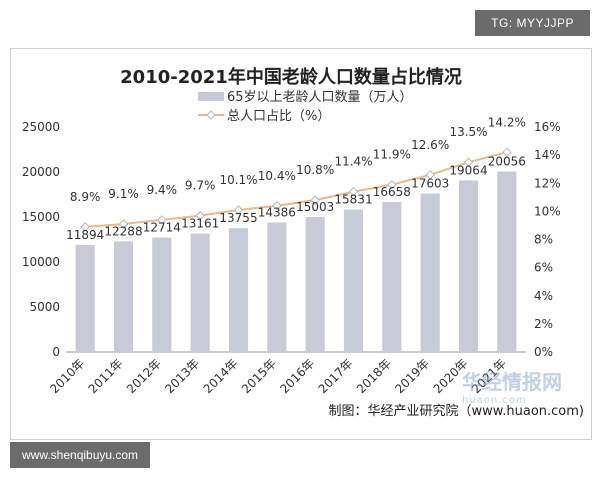 This screenshot has height=480, width=600. I want to click on line-value-label: 8.9%, so click(85, 197).